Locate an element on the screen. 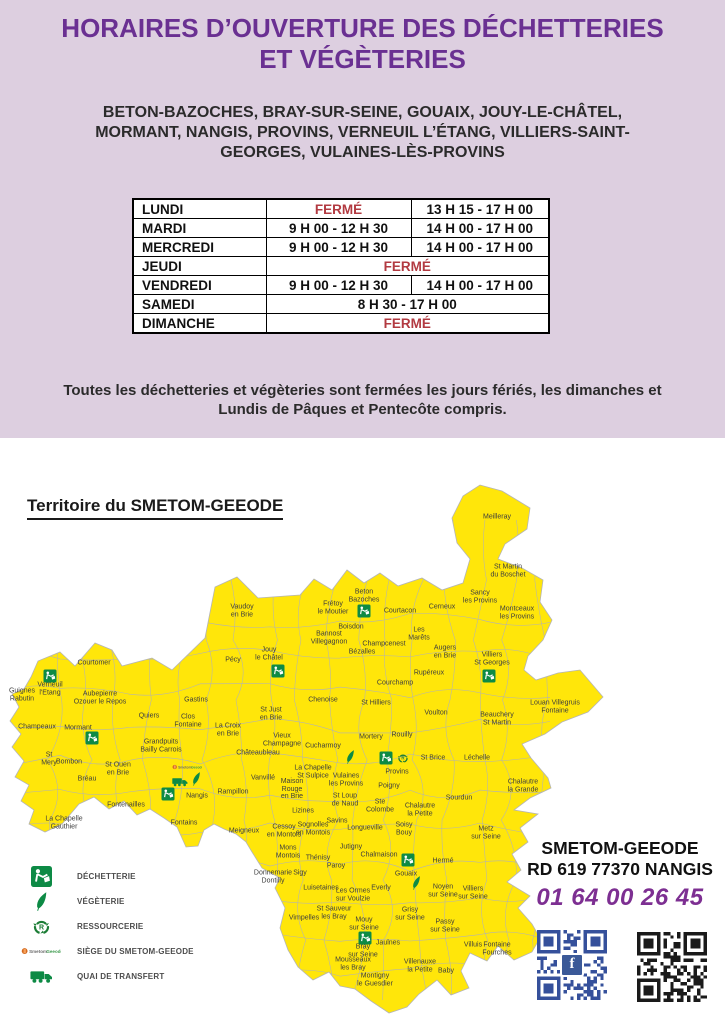 The height and width of the screenshot is (1024, 725). legend-item: VÉGÈTERIE is located at coordinates (144, 901).